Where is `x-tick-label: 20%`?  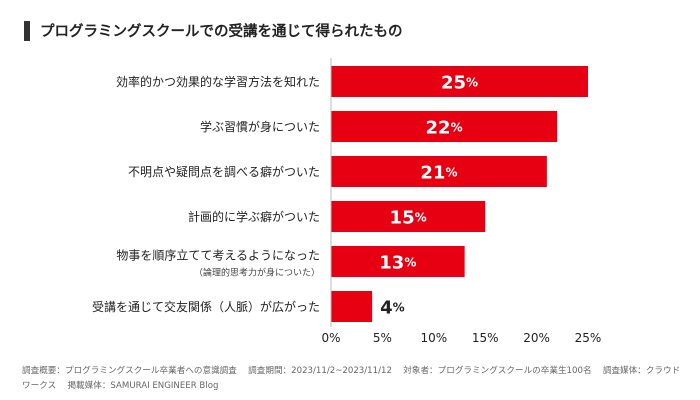 x-tick-label: 20% is located at coordinates (536, 338).